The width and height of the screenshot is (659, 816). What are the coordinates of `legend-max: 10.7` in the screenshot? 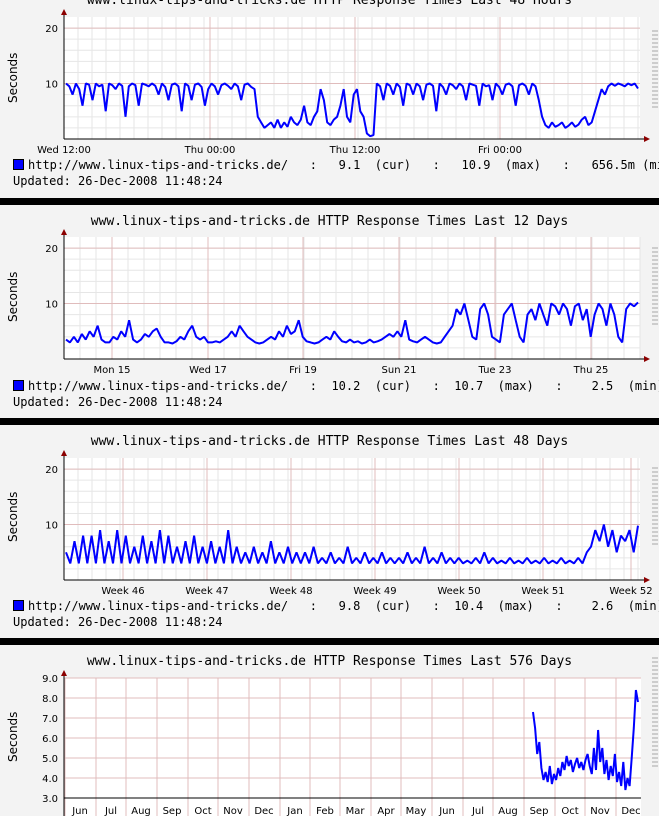 It's located at (469, 386).